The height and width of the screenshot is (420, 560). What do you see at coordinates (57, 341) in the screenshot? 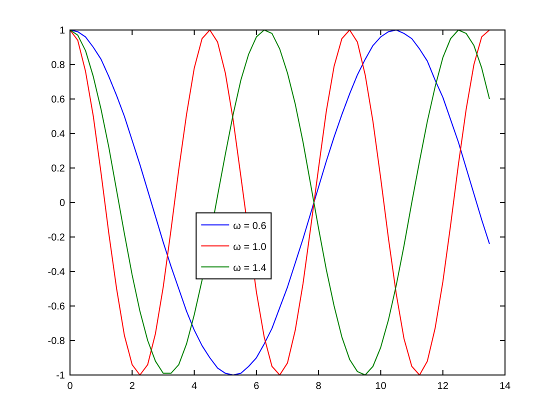
I see `y-tick-label: -0.8` at bounding box center [57, 341].